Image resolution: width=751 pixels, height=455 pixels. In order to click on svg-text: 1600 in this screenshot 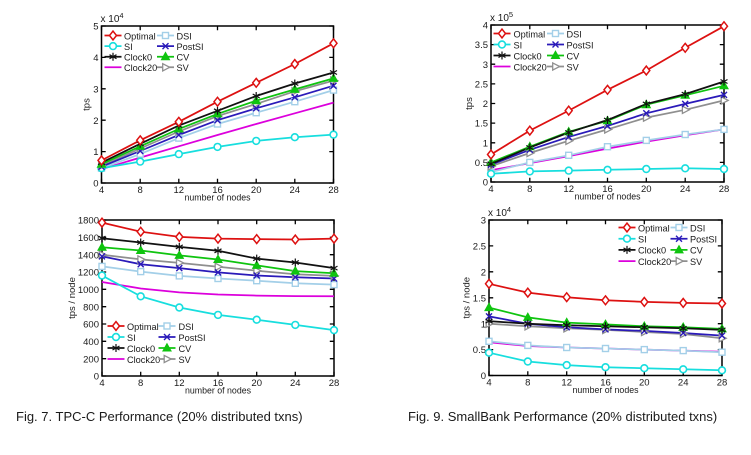, I will do `click(88, 238)`.